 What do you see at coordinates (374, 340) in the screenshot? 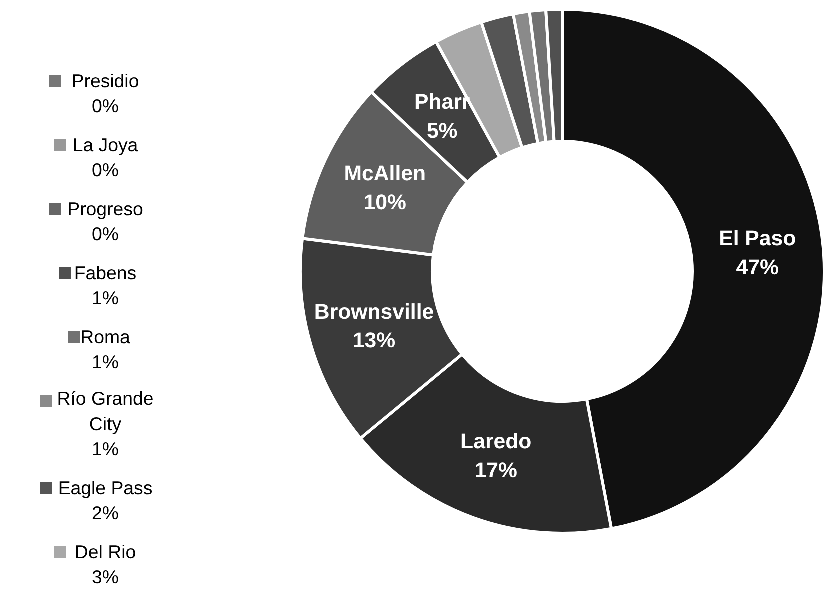
I see `data-label: 13%` at bounding box center [374, 340].